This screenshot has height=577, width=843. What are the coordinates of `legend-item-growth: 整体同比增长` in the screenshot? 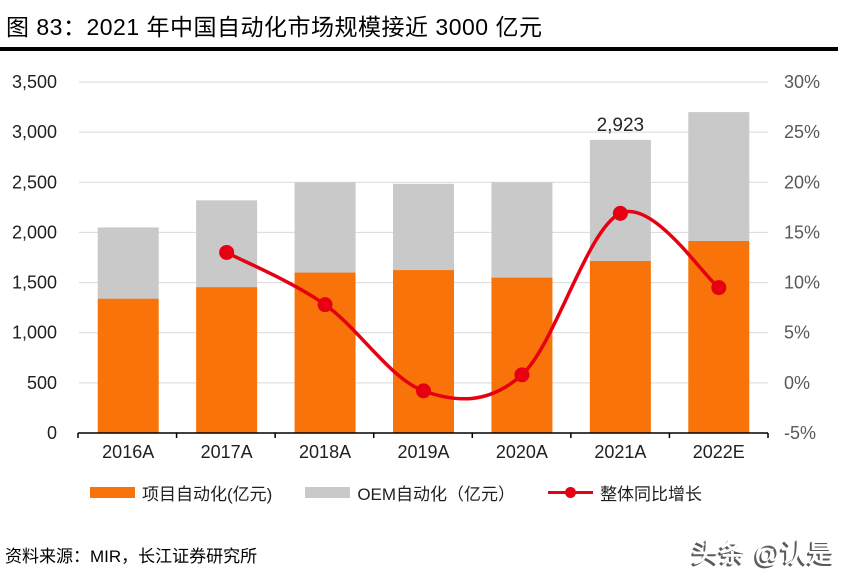 It's located at (625, 492).